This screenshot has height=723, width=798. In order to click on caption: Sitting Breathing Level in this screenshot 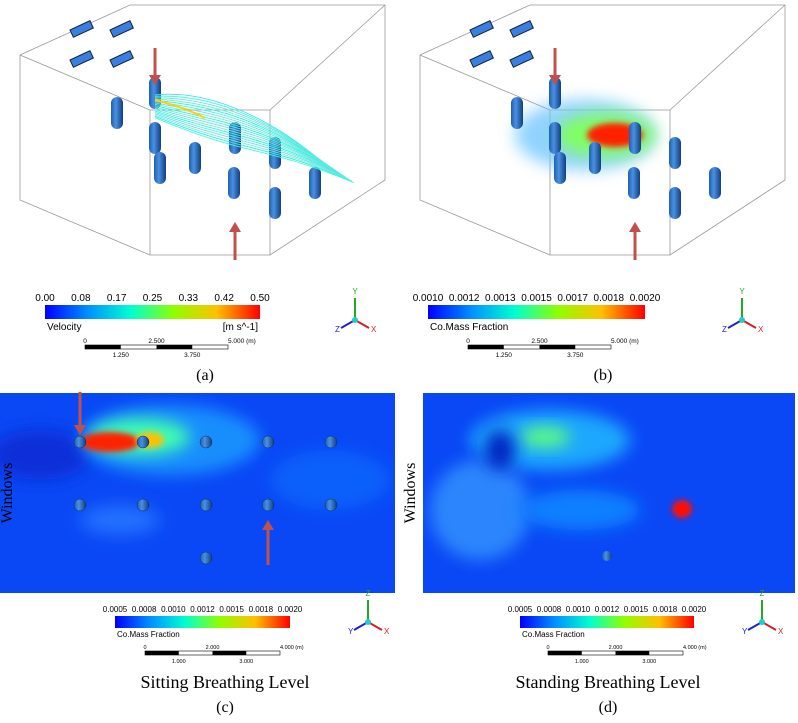, I will do `click(225, 682)`.